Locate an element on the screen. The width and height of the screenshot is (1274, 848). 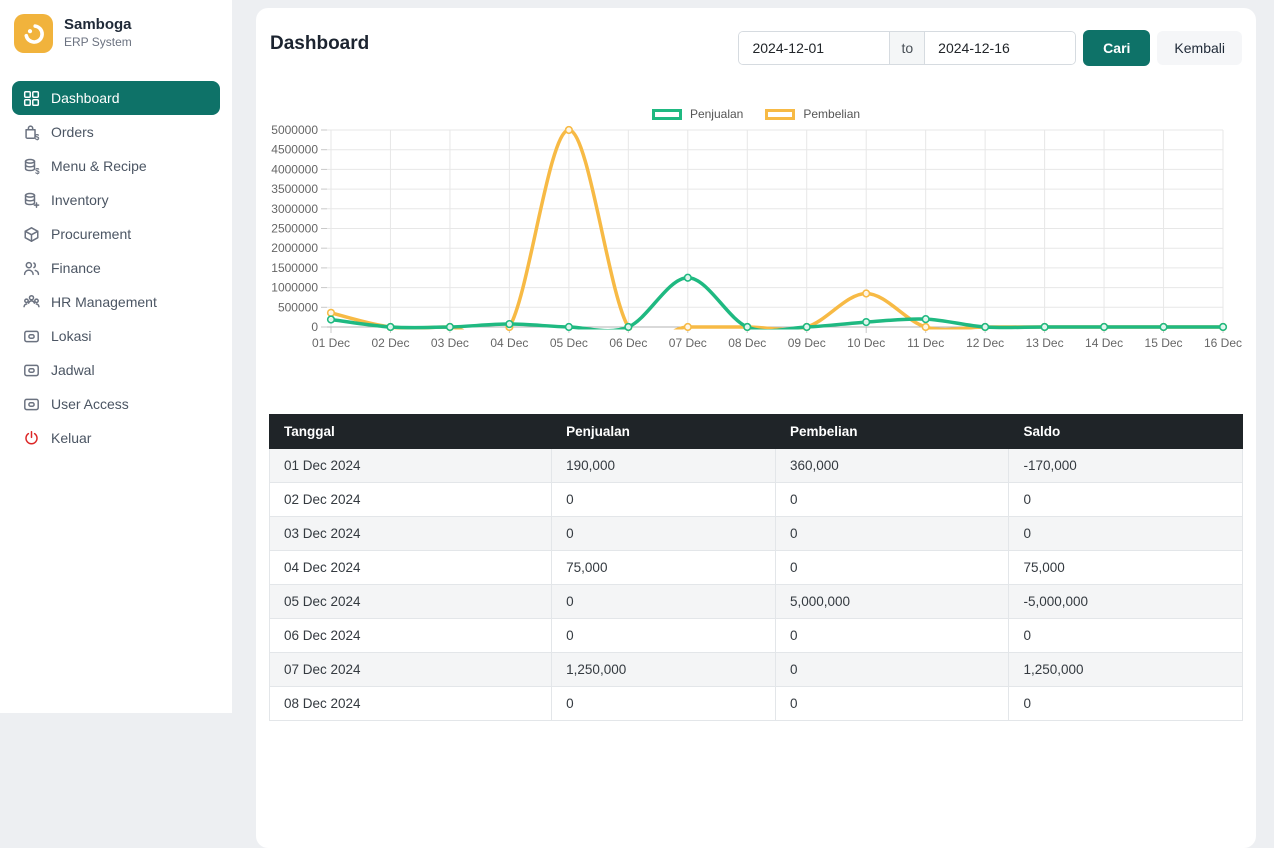
date-filter-controls: to Cari Kembali is located at coordinates (990, 48).